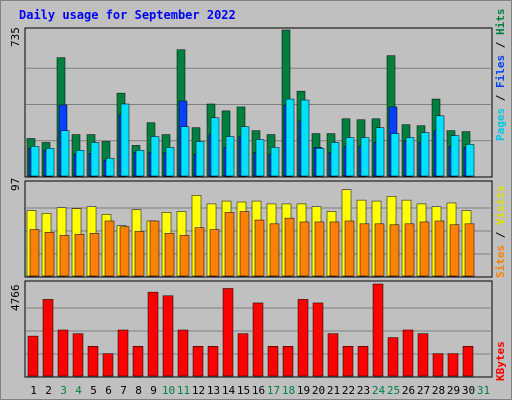 Image resolution: width=512 pixels, height=401 pixels. Describe the element at coordinates (63, 390) in the screenshot. I see `day-label: 3` at that location.